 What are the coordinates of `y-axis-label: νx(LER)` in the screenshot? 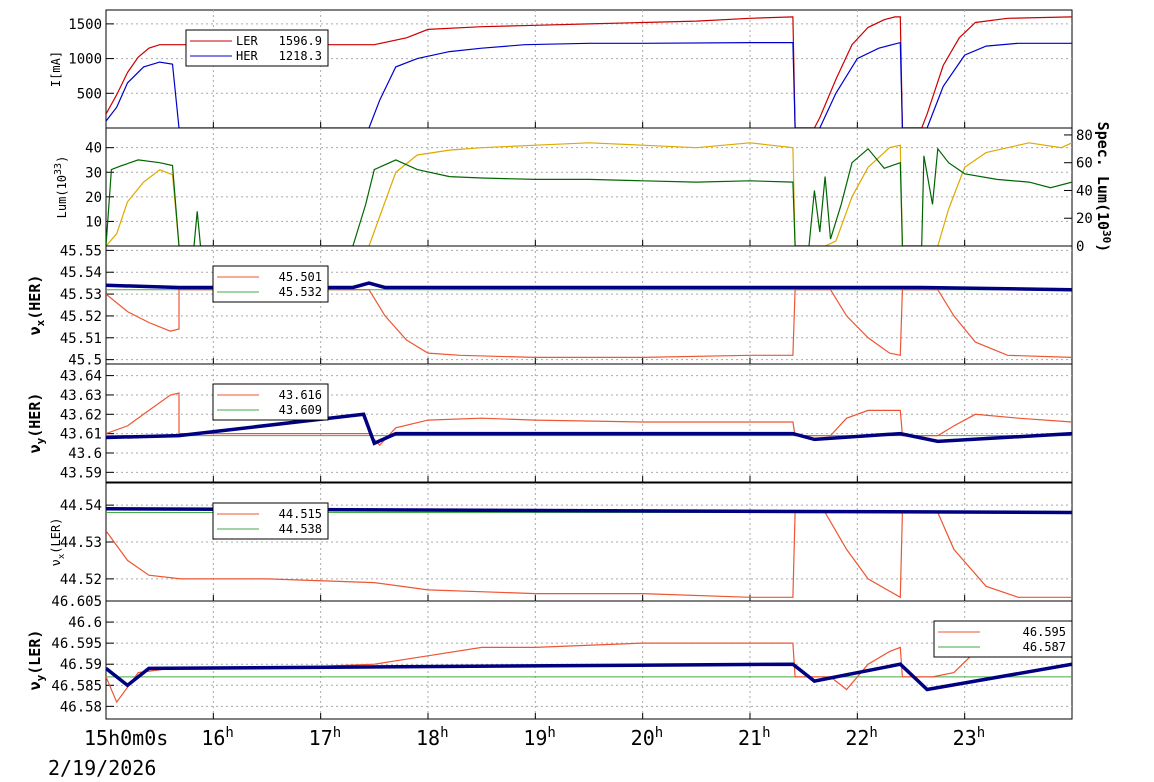 It's located at (58, 542).